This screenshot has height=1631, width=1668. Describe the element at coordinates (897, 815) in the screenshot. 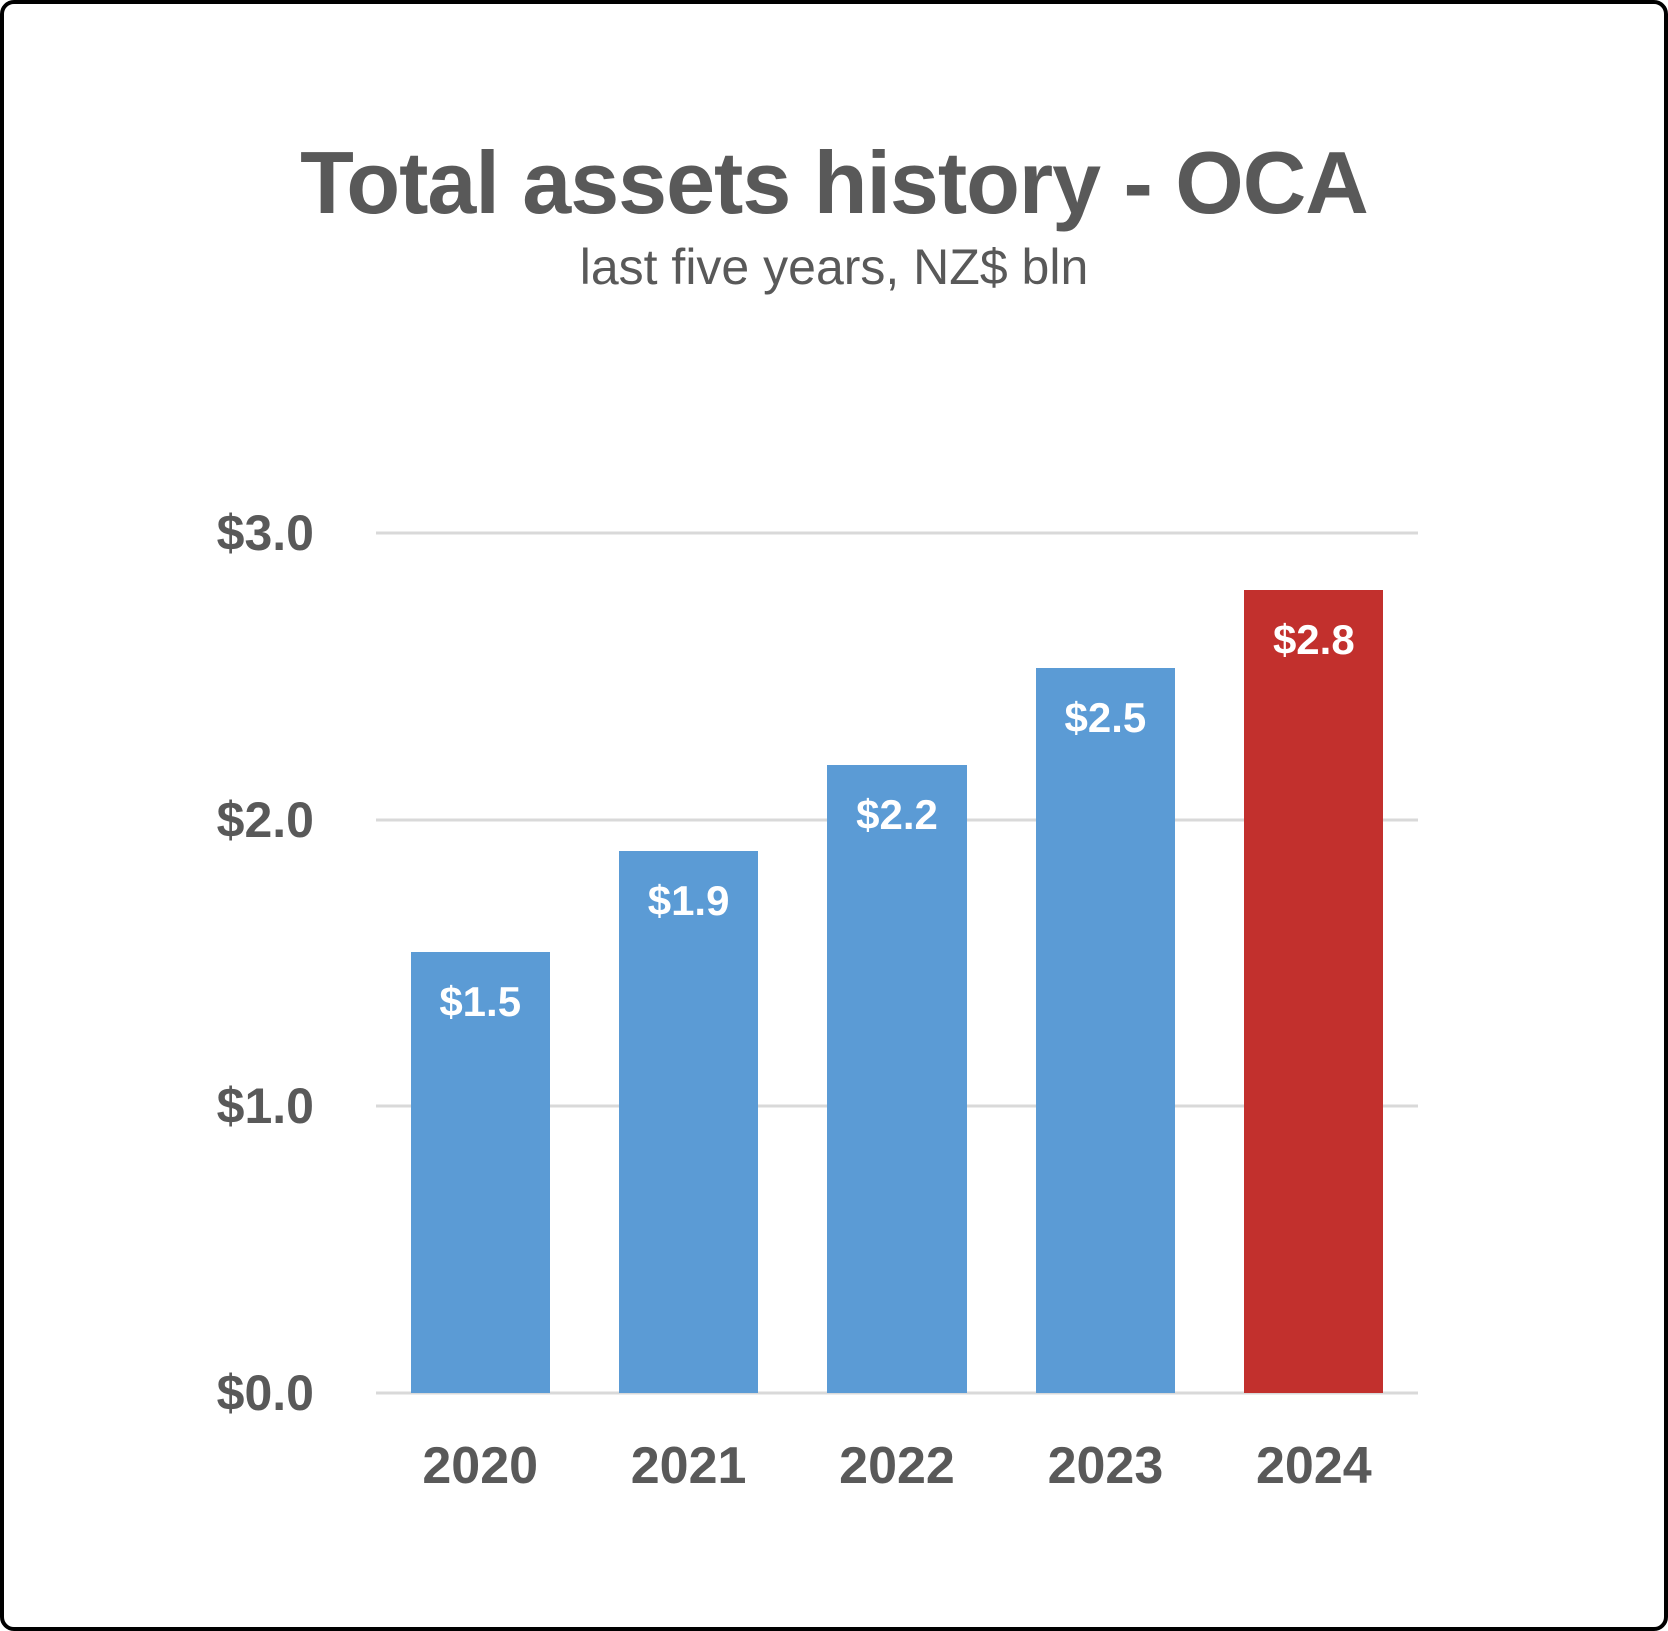

I see `bar-value-label-2022: $2.2` at that location.